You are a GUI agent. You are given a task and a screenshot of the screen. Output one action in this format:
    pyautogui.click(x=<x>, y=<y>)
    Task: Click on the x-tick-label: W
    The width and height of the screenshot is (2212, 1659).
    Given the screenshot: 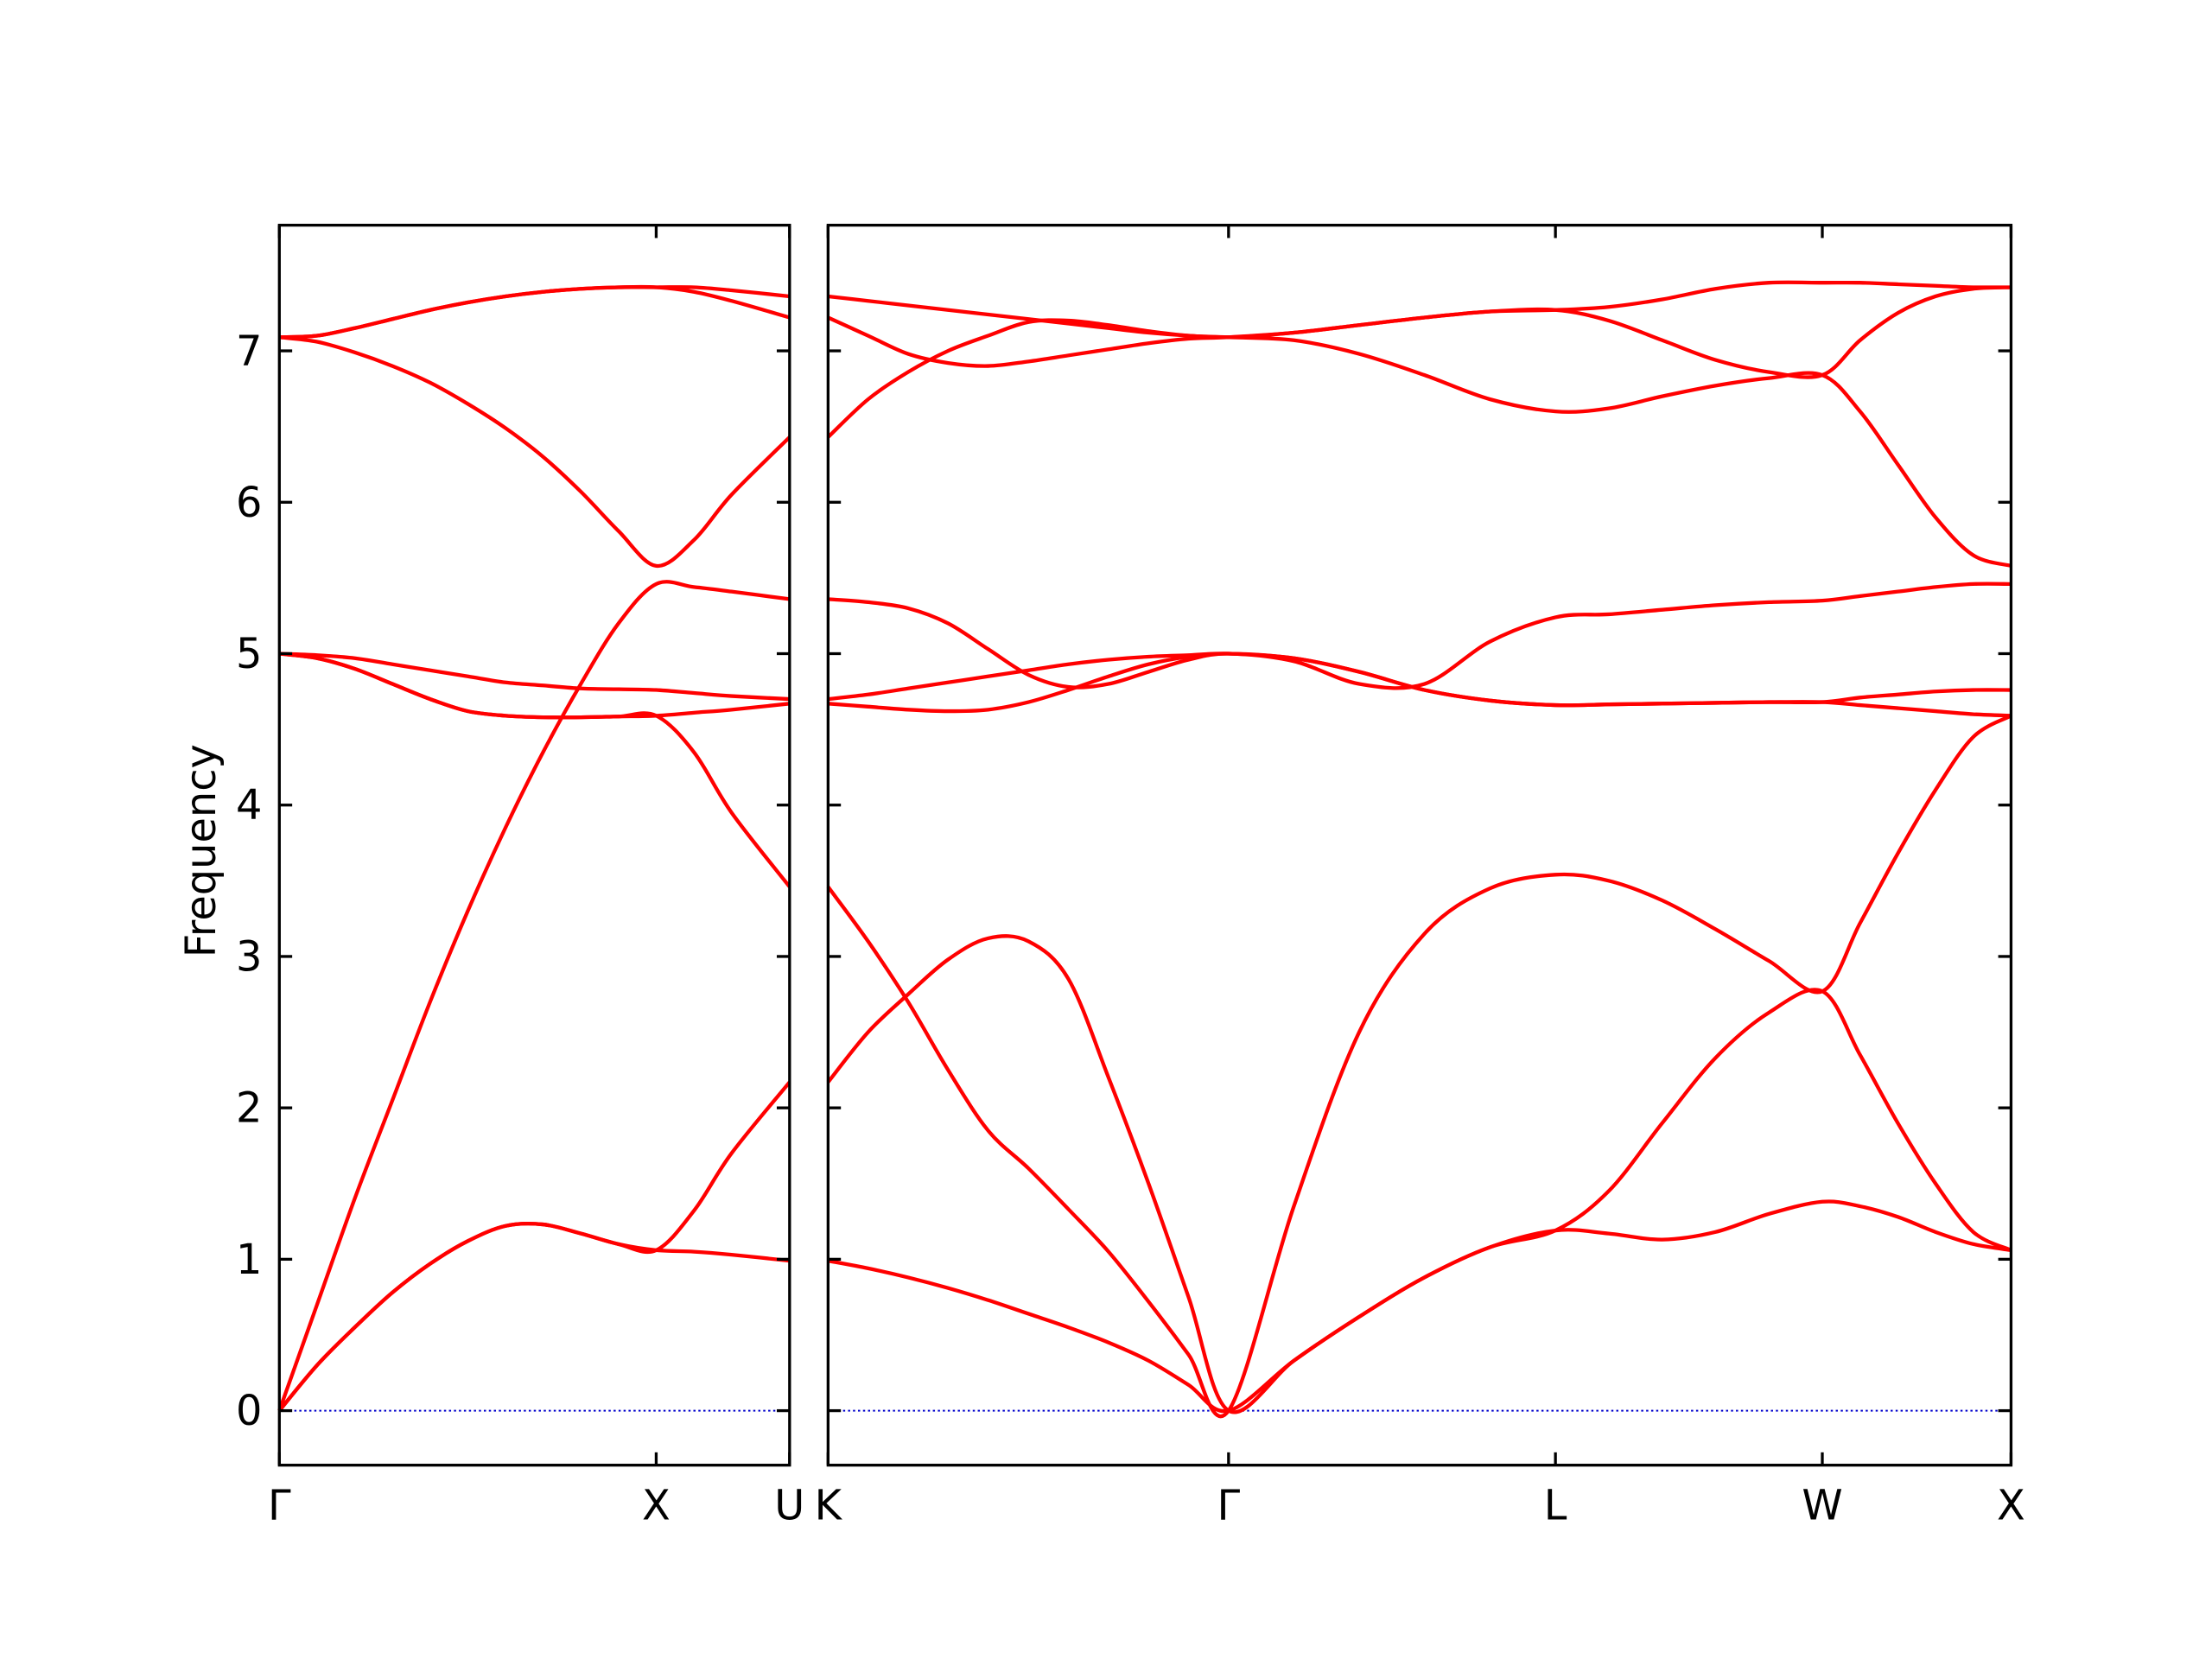 What is the action you would take?
    pyautogui.click(x=1822, y=1505)
    